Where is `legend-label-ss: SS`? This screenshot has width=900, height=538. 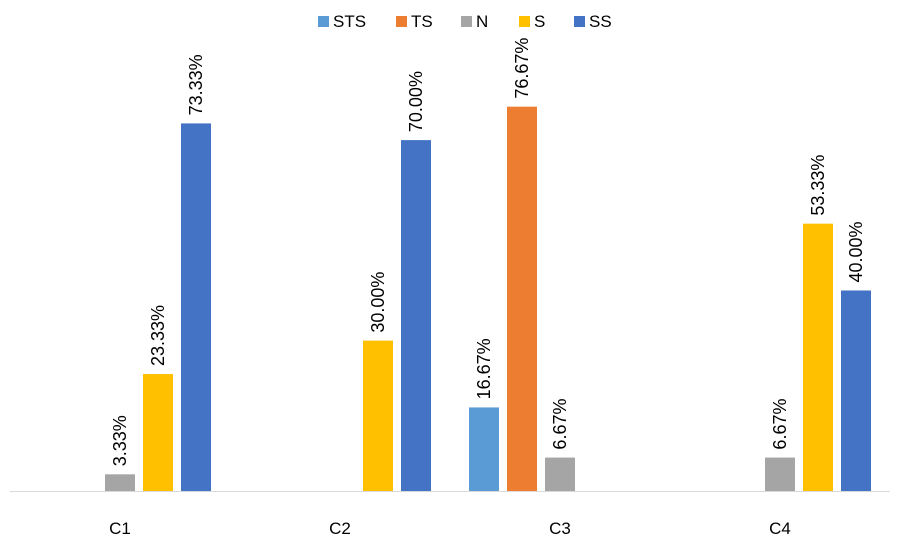
legend-label-ss: SS is located at coordinates (600, 21).